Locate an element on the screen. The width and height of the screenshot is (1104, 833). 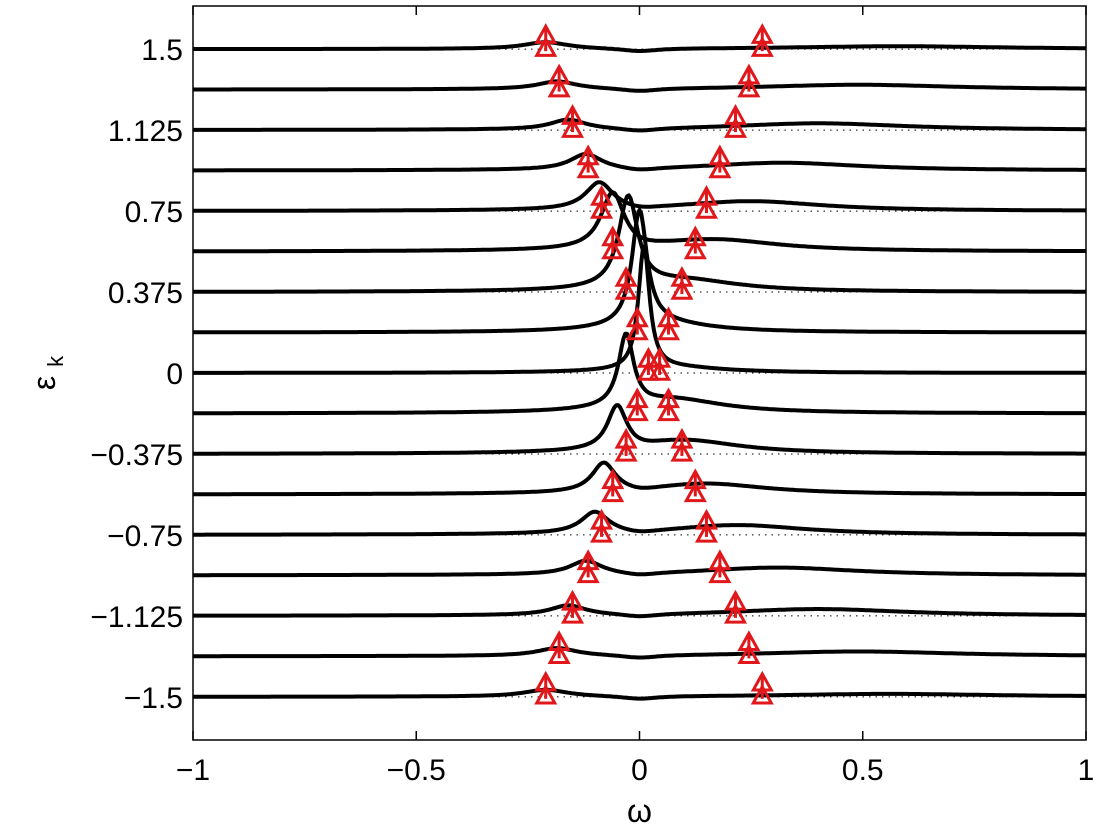
x-tick-label: −0.5 is located at coordinates (416, 770).